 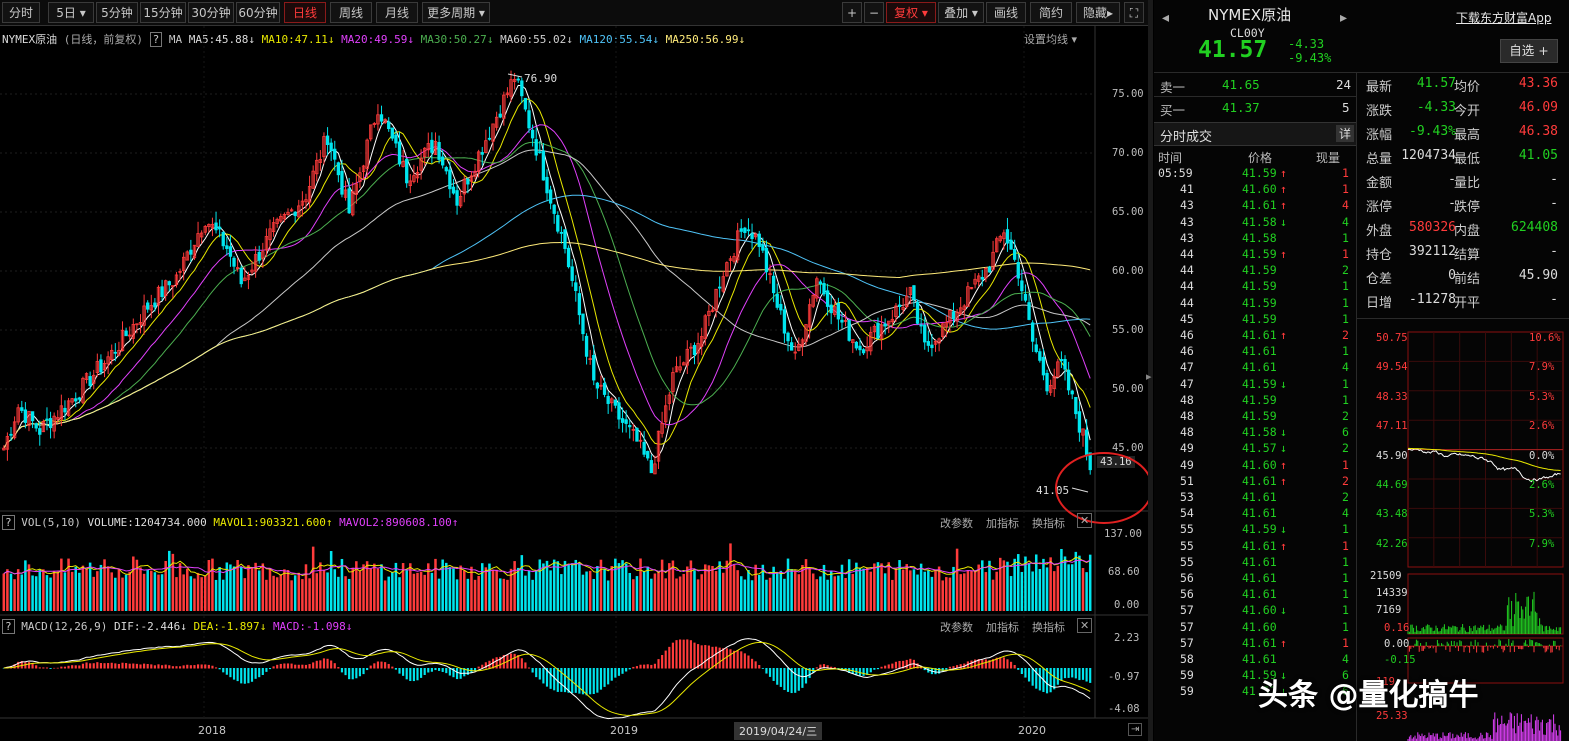 What do you see at coordinates (453, 39) in the screenshot?
I see `legend-ma30: MA30:50.27` at bounding box center [453, 39].